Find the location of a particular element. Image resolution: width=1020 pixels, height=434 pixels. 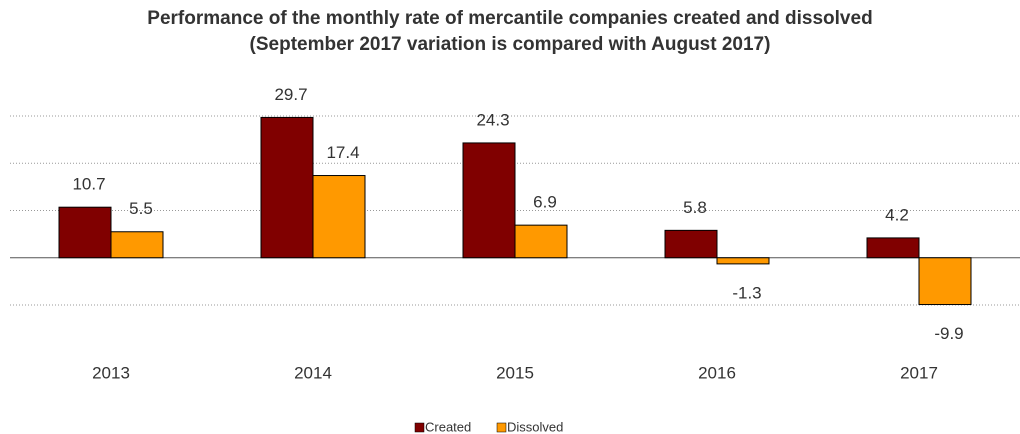

value-label: 5.8 is located at coordinates (695, 207).